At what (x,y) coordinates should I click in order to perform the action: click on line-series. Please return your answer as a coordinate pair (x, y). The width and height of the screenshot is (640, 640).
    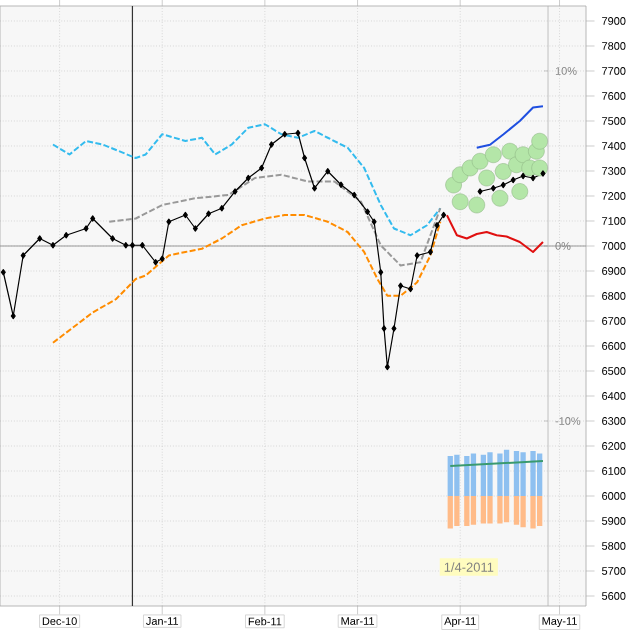
    Looking at the image, I should click on (246, 278).